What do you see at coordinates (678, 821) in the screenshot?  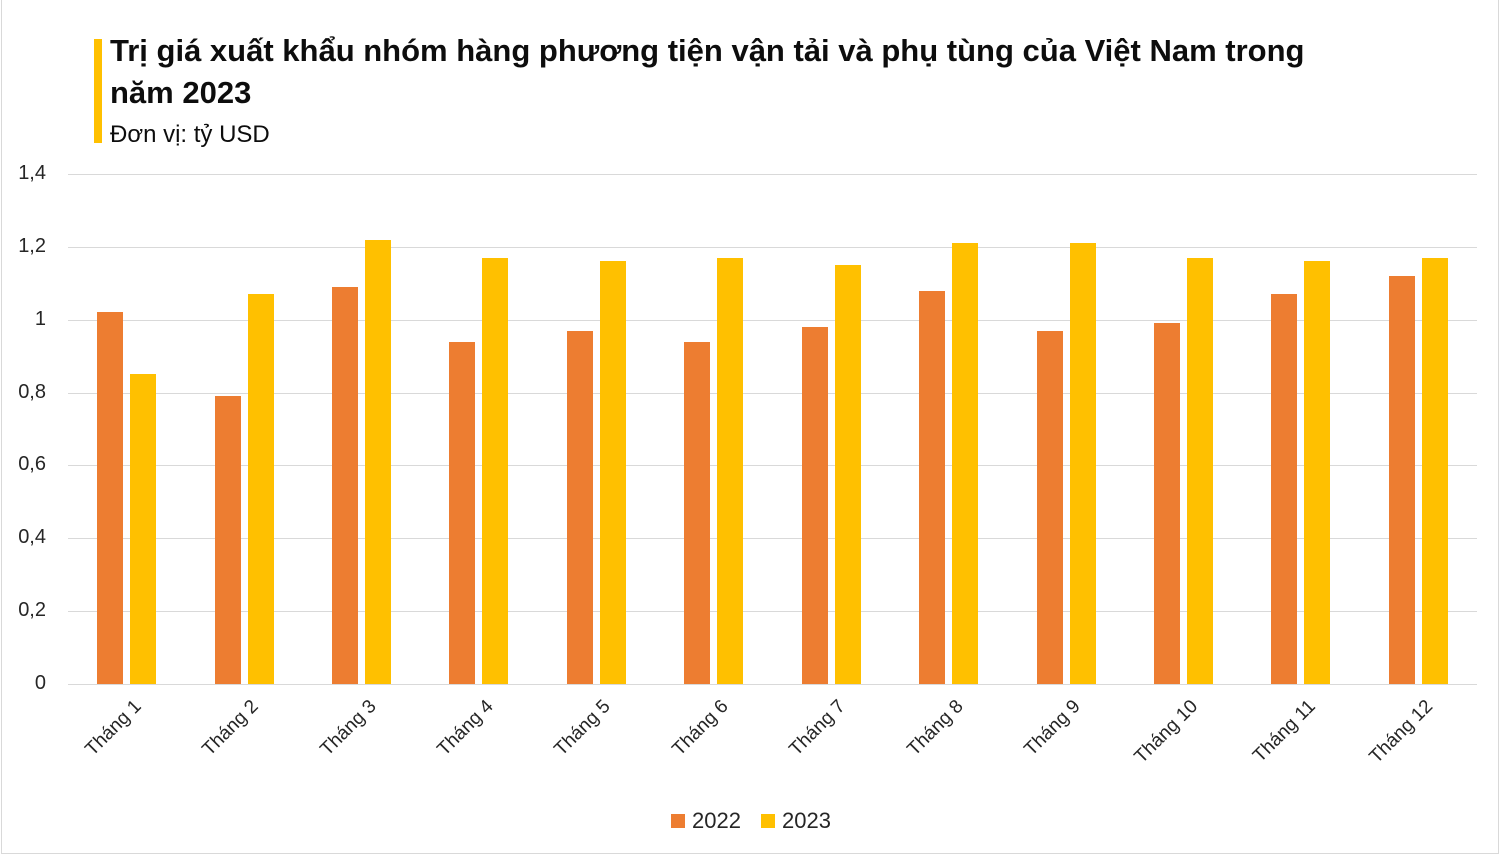 I see `legend-swatch-2022` at bounding box center [678, 821].